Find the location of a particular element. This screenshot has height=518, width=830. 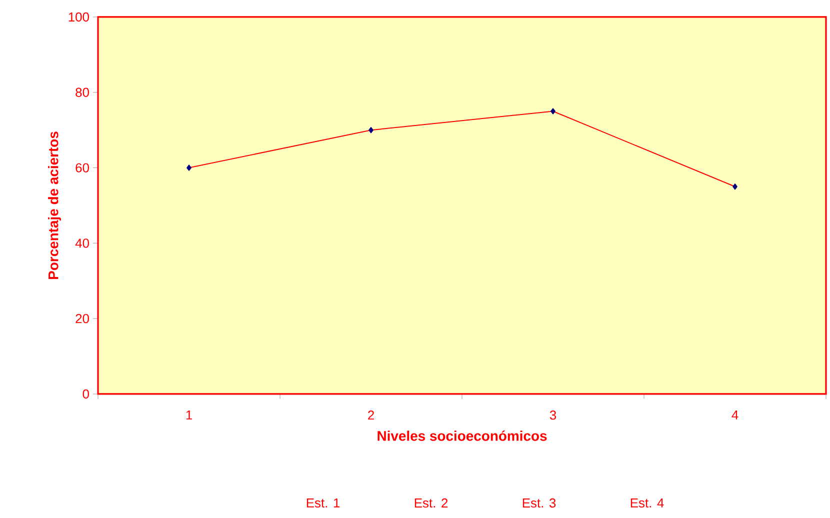

y-tick-label: 80 is located at coordinates (82, 92).